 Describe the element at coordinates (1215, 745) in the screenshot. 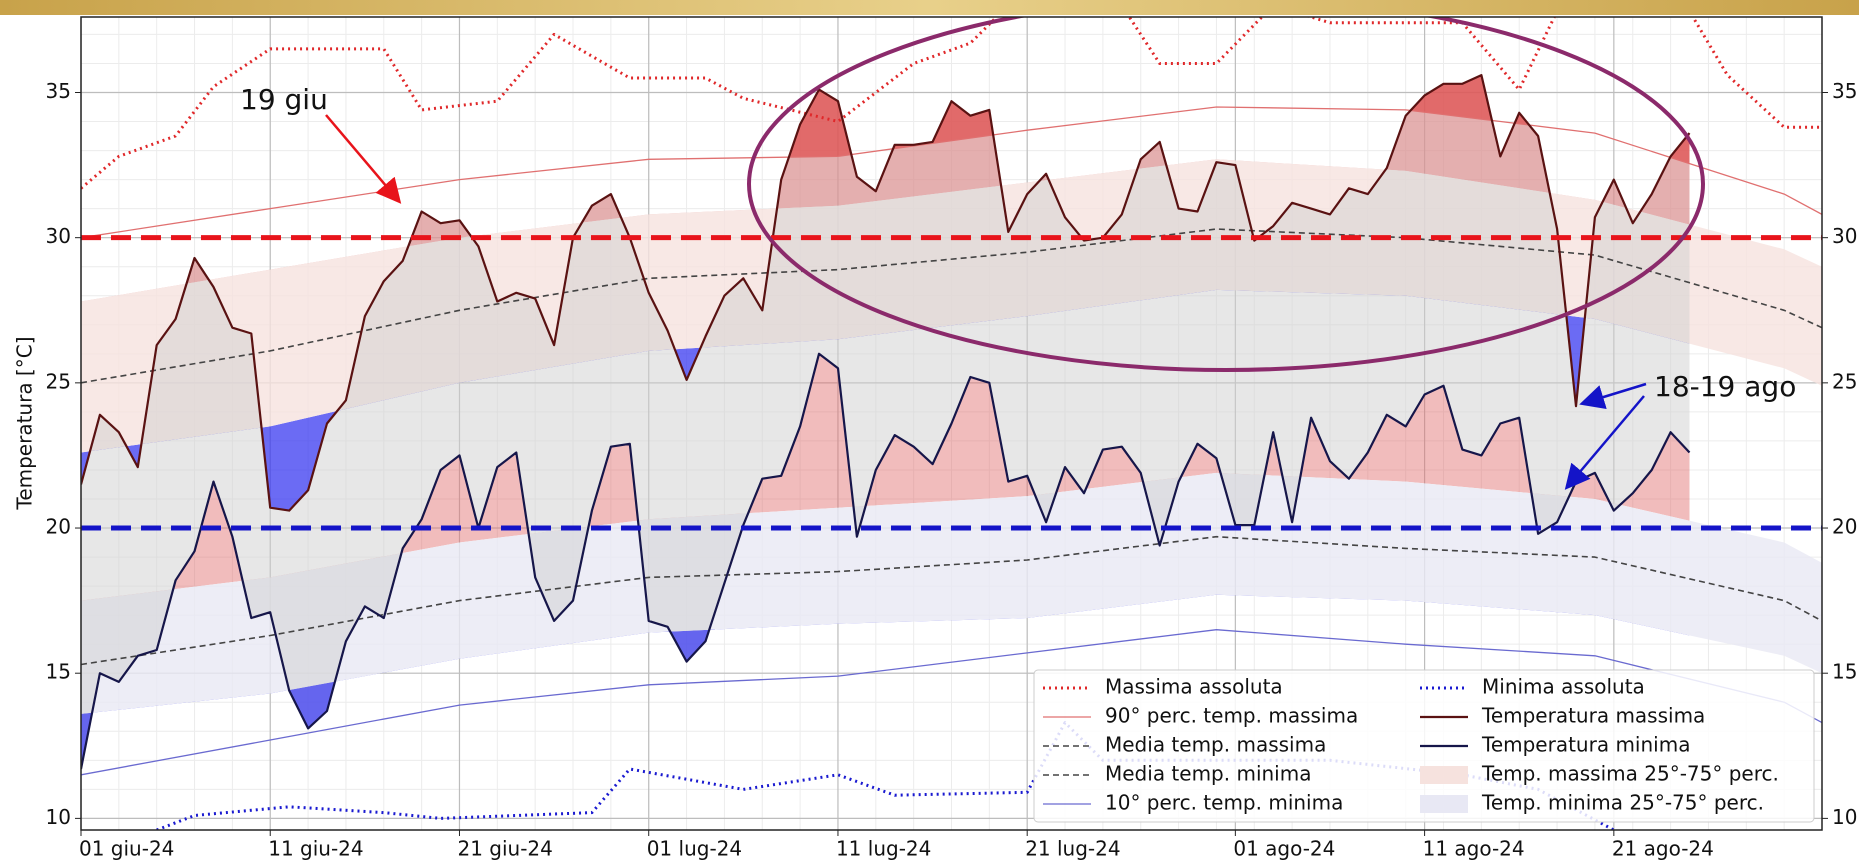

I see `legend-label: Media temp. massima` at that location.